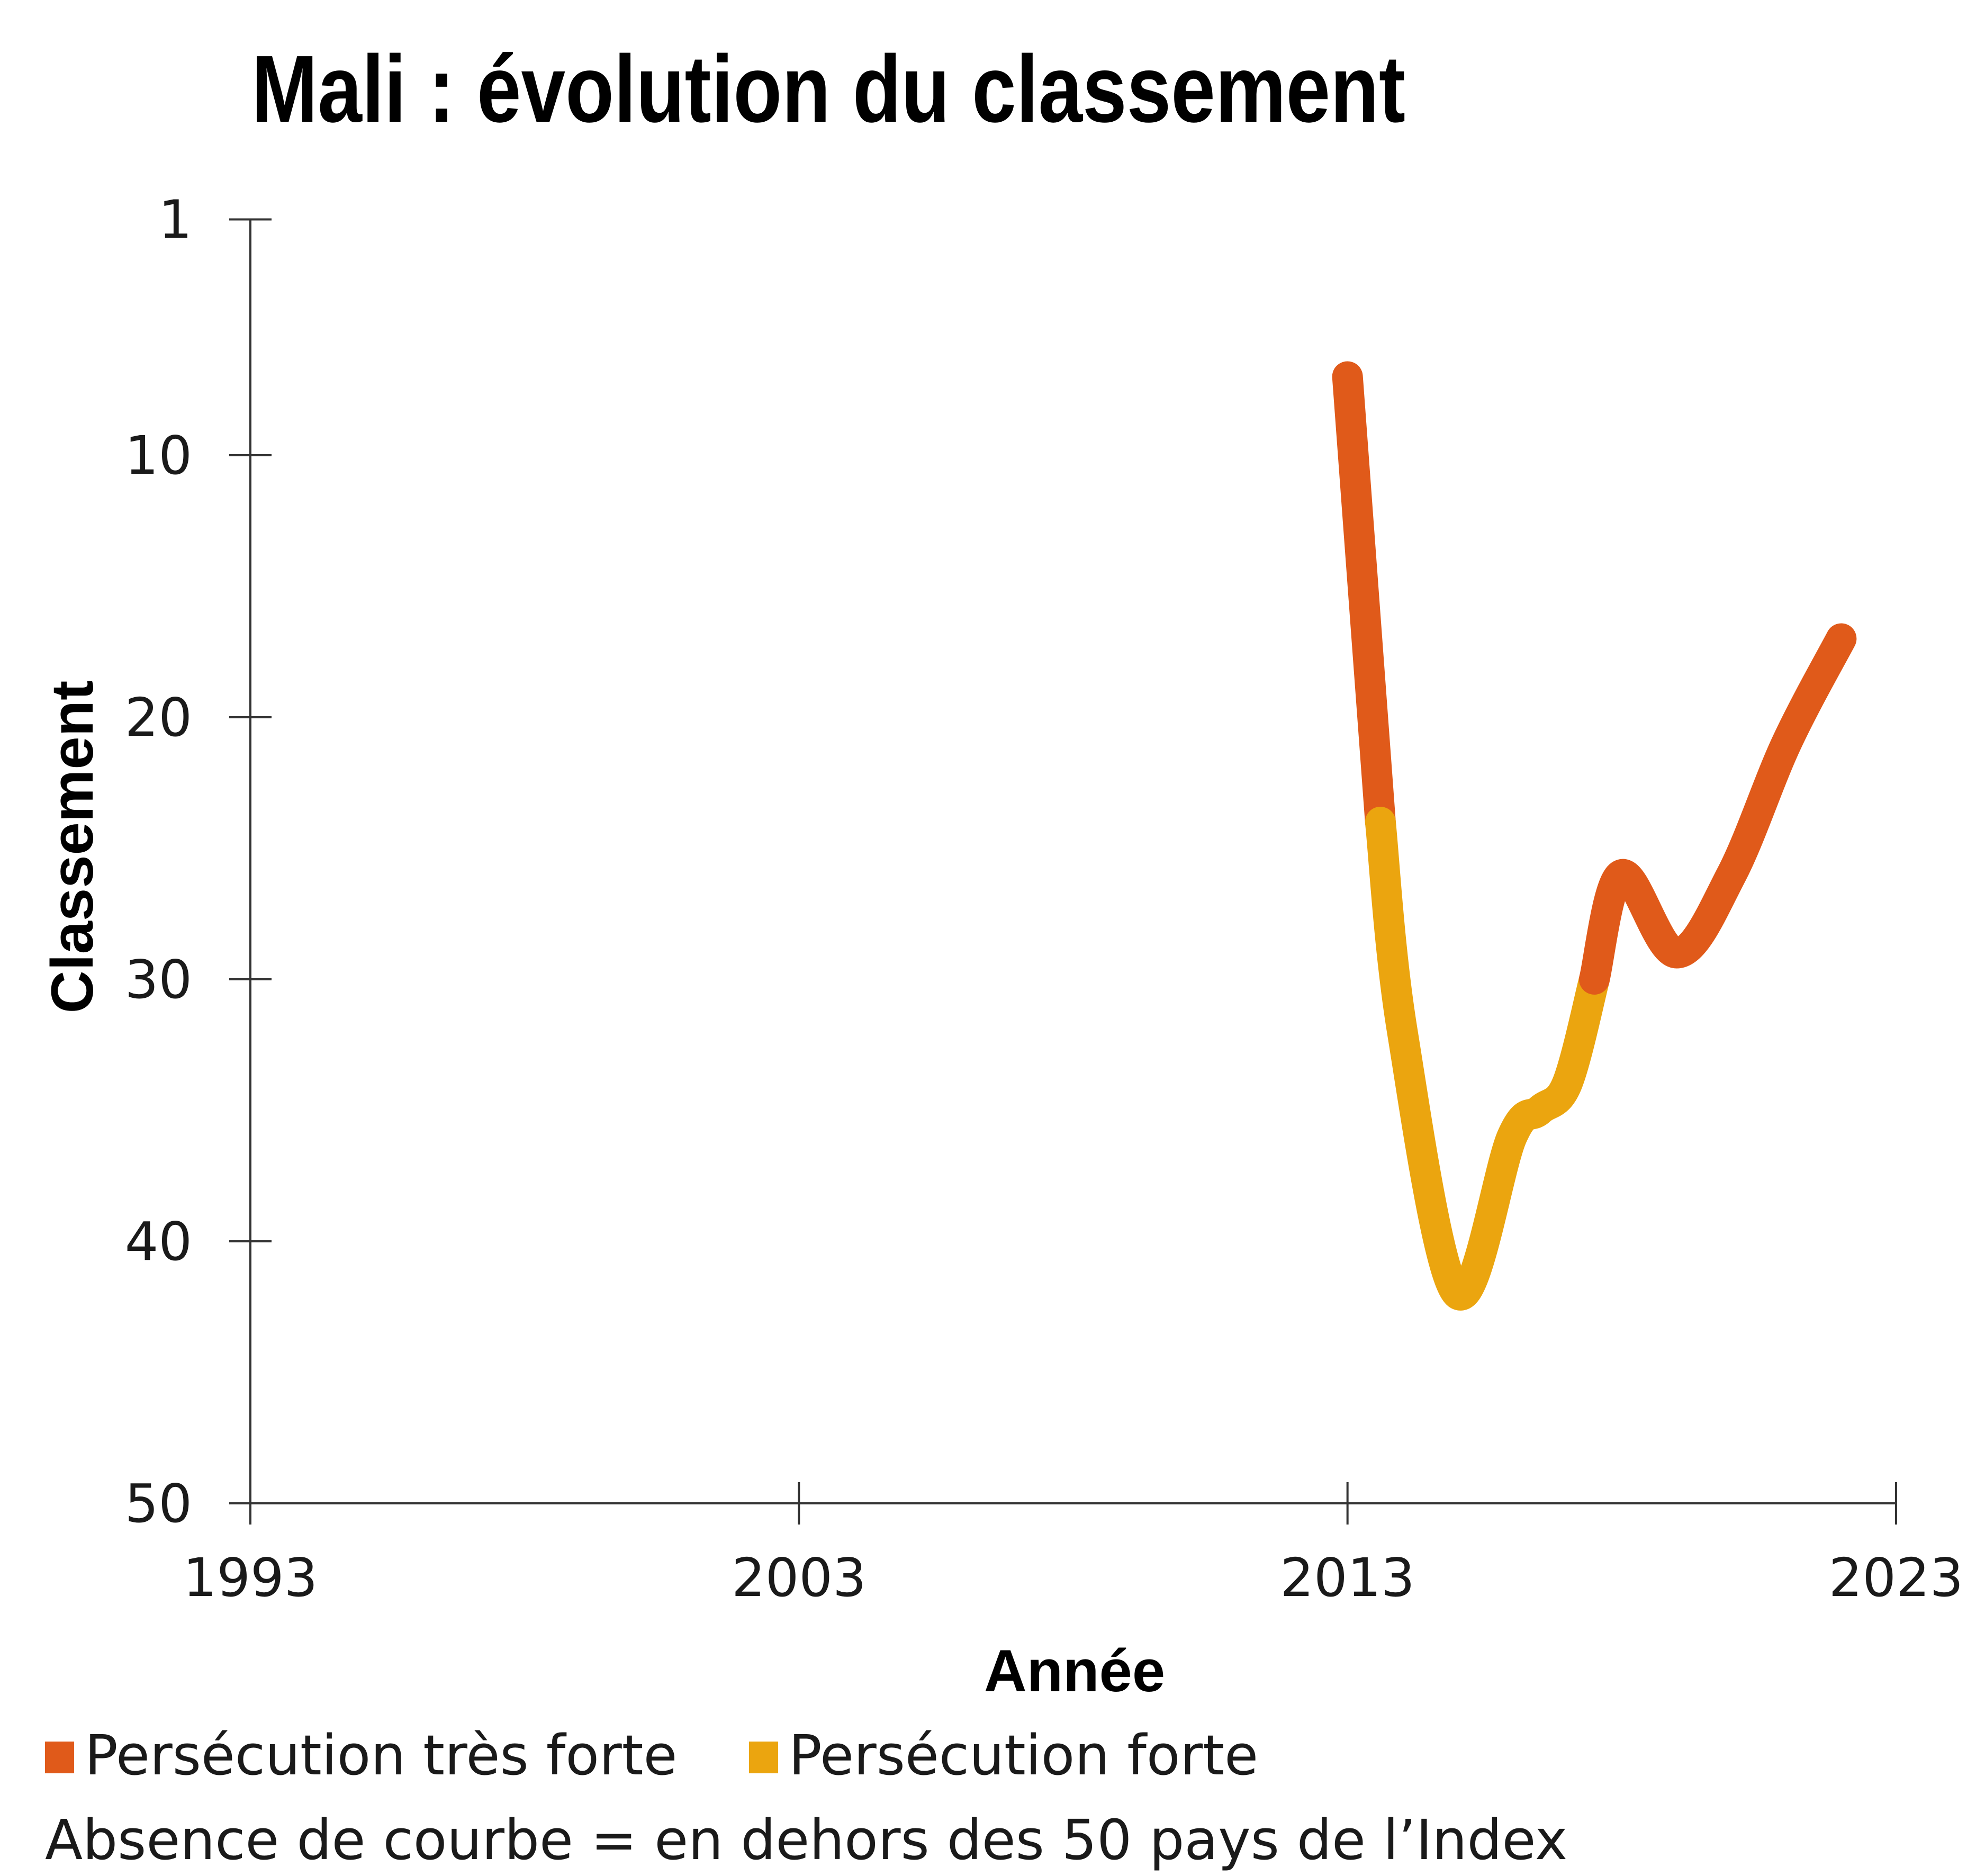  Describe the element at coordinates (1074, 1671) in the screenshot. I see `x-axis-title: Année` at that location.